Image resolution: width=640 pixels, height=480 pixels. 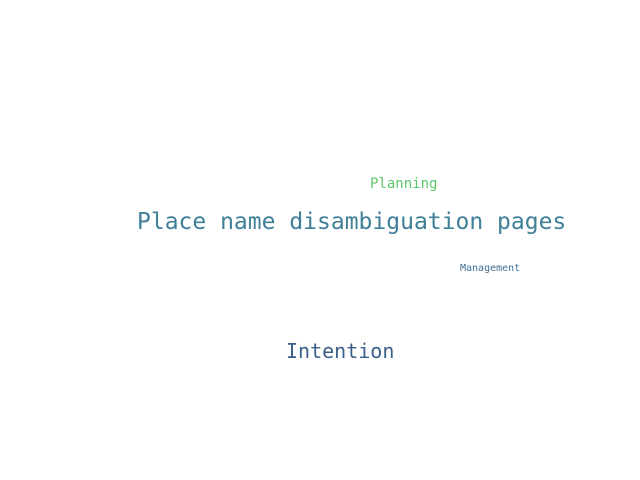 What do you see at coordinates (340, 351) in the screenshot?
I see `word-intention: Intention` at bounding box center [340, 351].